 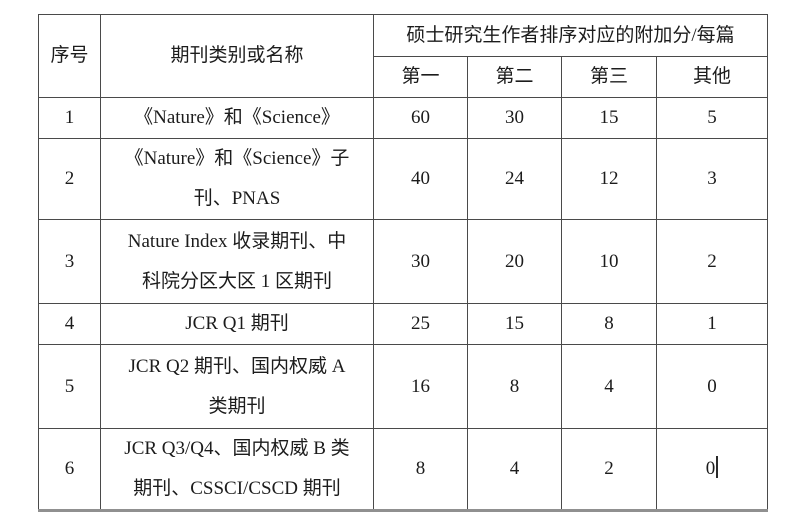 I want to click on cell-first: 30, so click(x=420, y=261).